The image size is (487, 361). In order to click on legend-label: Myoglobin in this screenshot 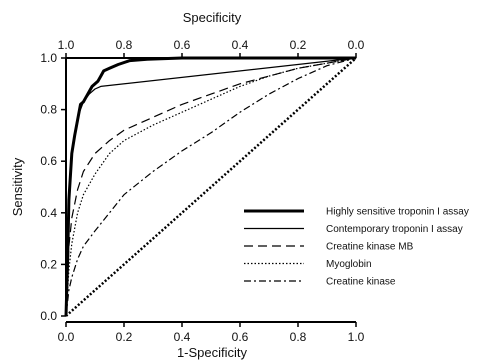, I will do `click(349, 264)`.